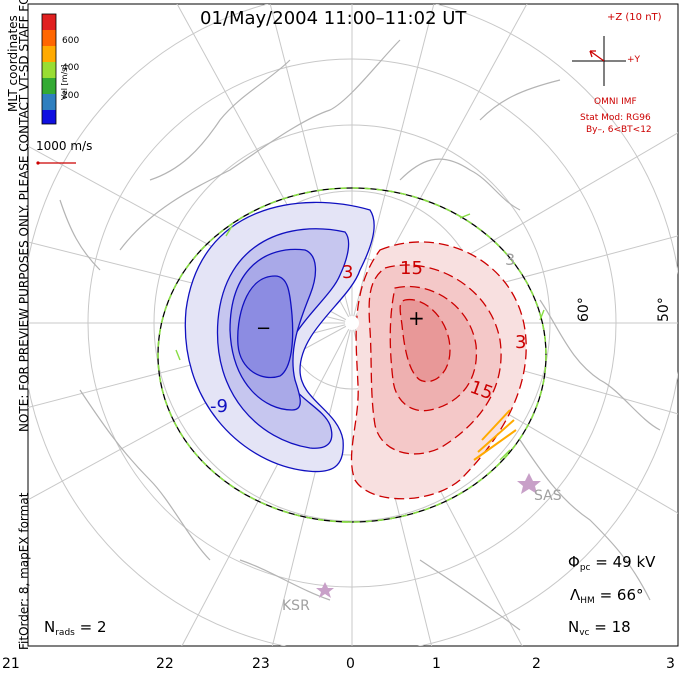 This screenshot has width=680, height=674. I want to click on velocity-legend, so click(49, 69).